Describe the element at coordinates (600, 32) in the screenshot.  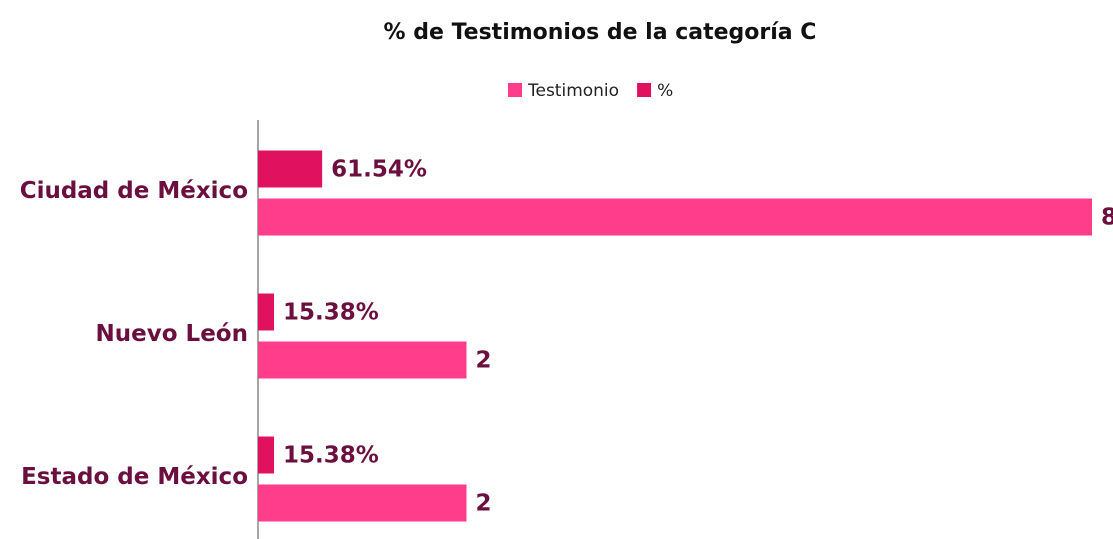
I see `chart-title: % de Testimonios de la categoría C` at that location.